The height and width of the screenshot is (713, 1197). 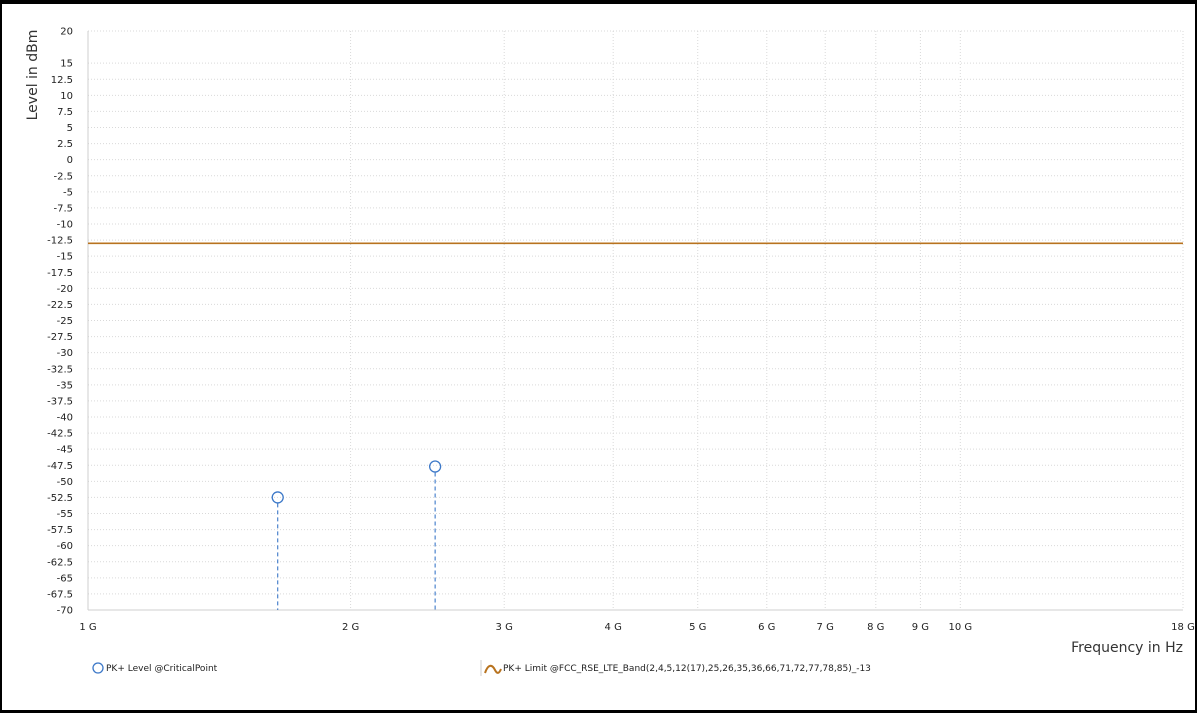 I want to click on x-tick-label: 4 G, so click(x=613, y=627).